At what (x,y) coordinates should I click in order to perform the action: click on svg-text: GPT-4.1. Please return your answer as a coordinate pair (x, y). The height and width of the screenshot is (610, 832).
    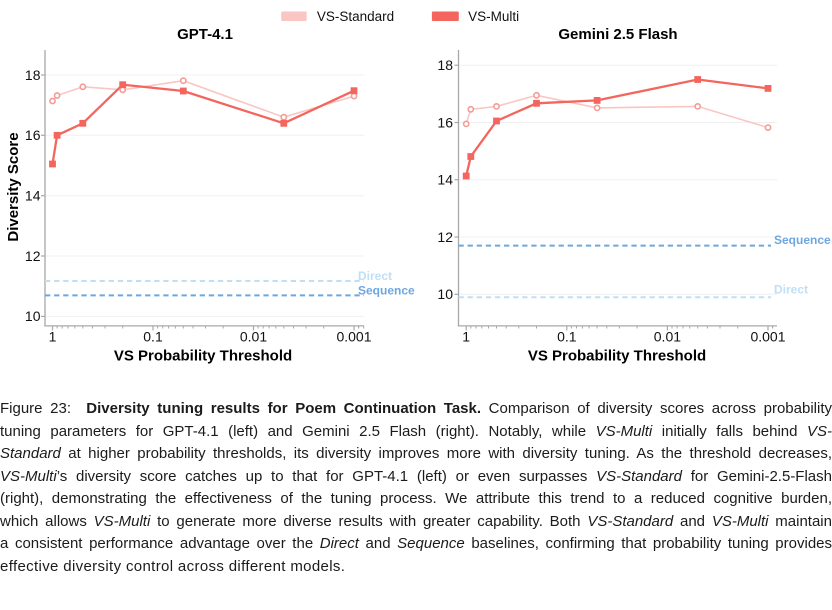
    Looking at the image, I should click on (205, 34).